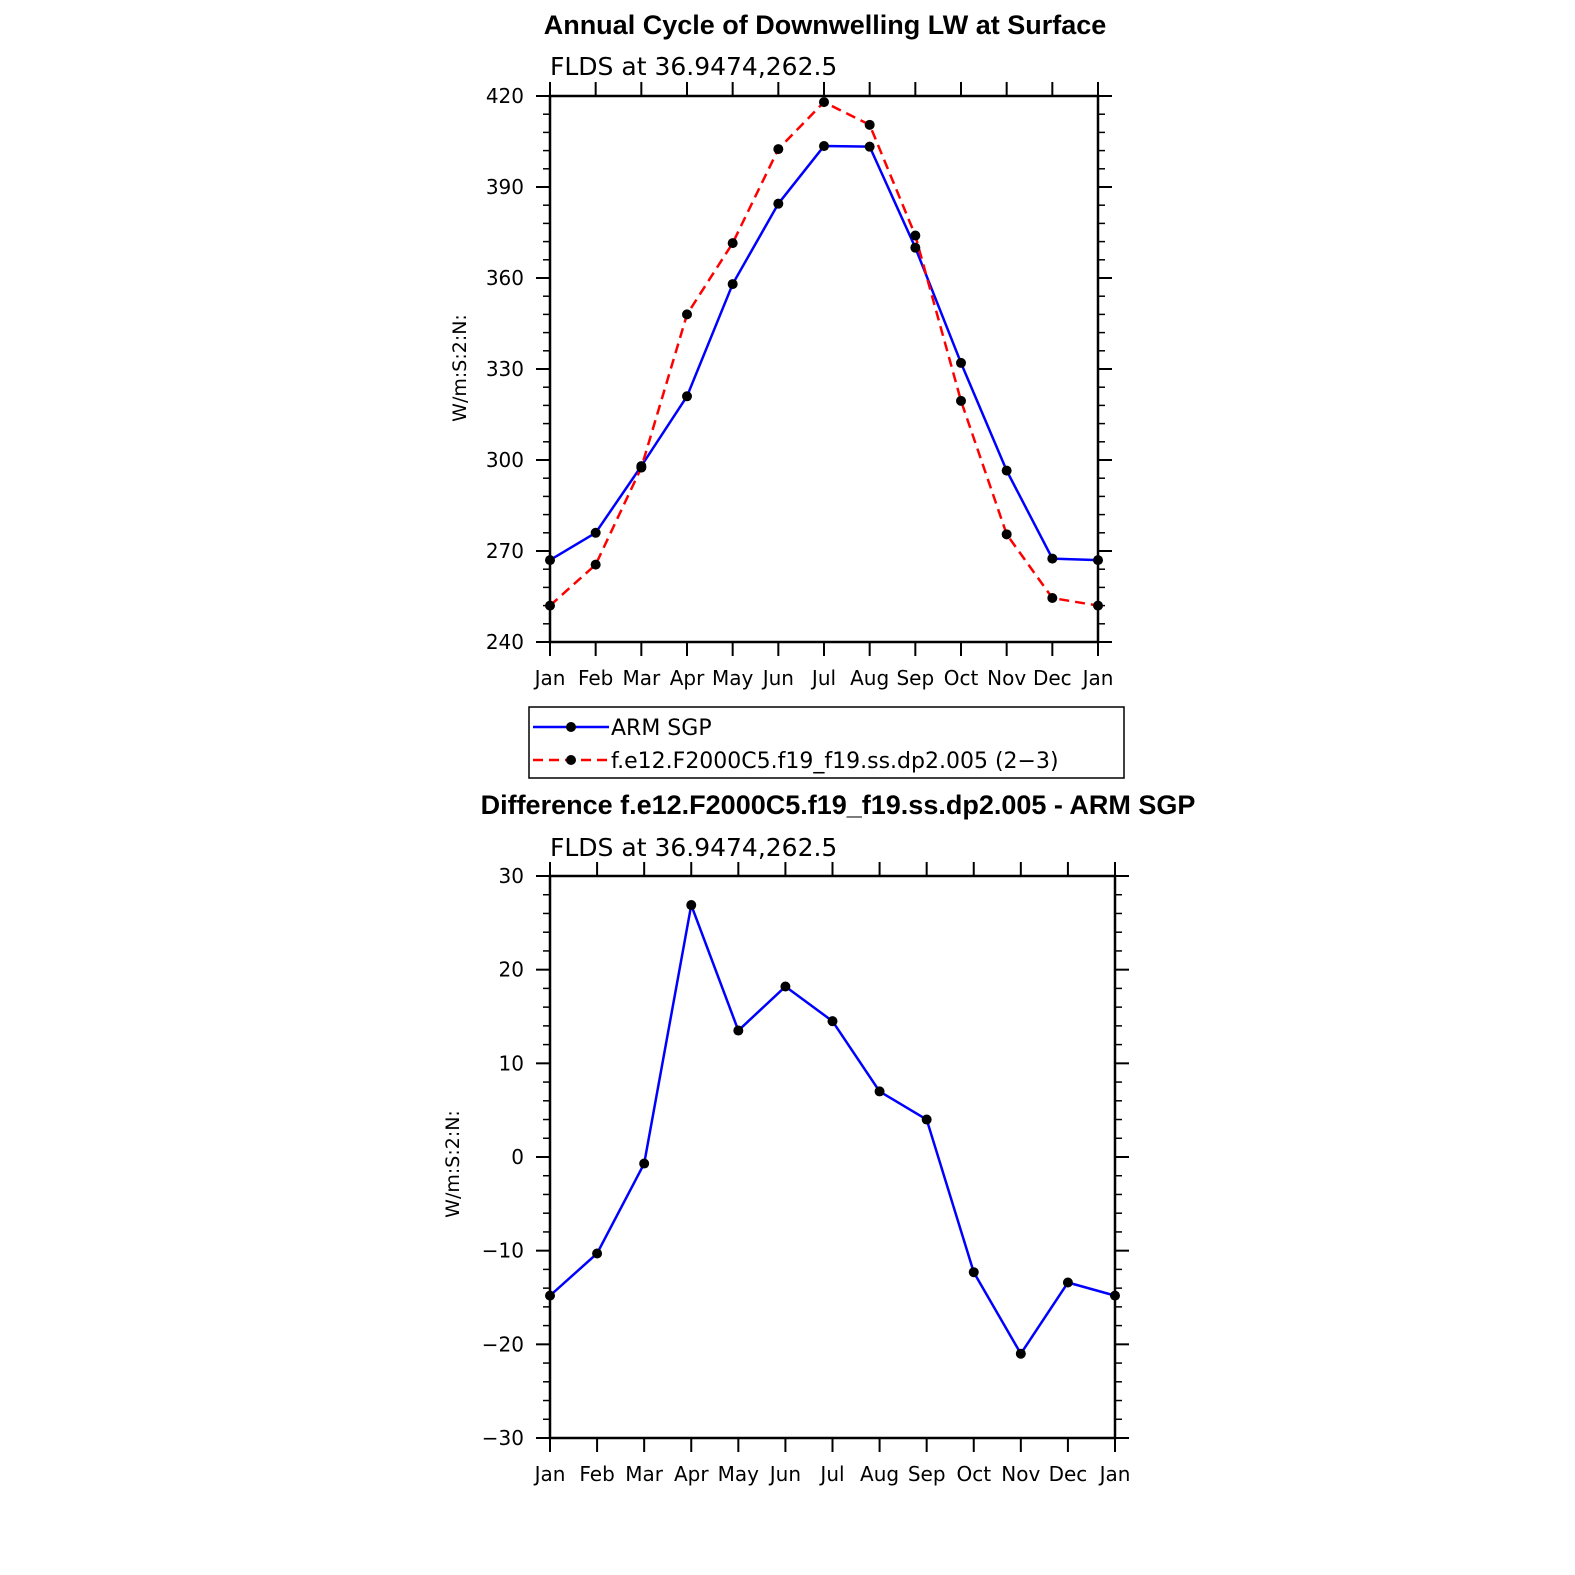 The width and height of the screenshot is (1575, 1575). What do you see at coordinates (832, 1129) in the screenshot?
I see `chart2-series-0-line` at bounding box center [832, 1129].